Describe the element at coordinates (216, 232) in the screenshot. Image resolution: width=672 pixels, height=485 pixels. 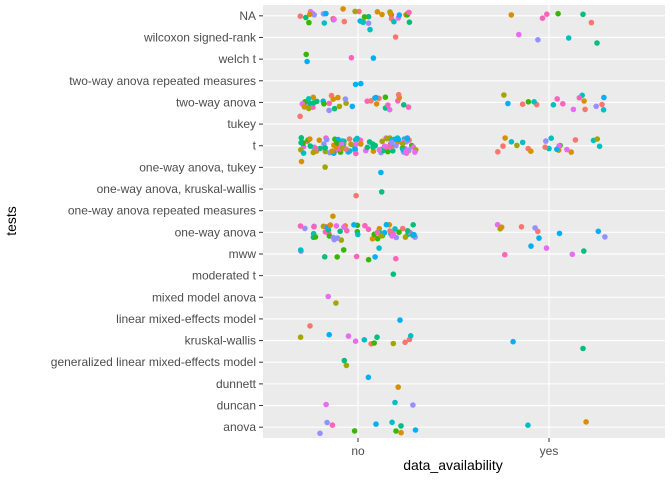
I see `y-tick-label: one-way anova` at that location.